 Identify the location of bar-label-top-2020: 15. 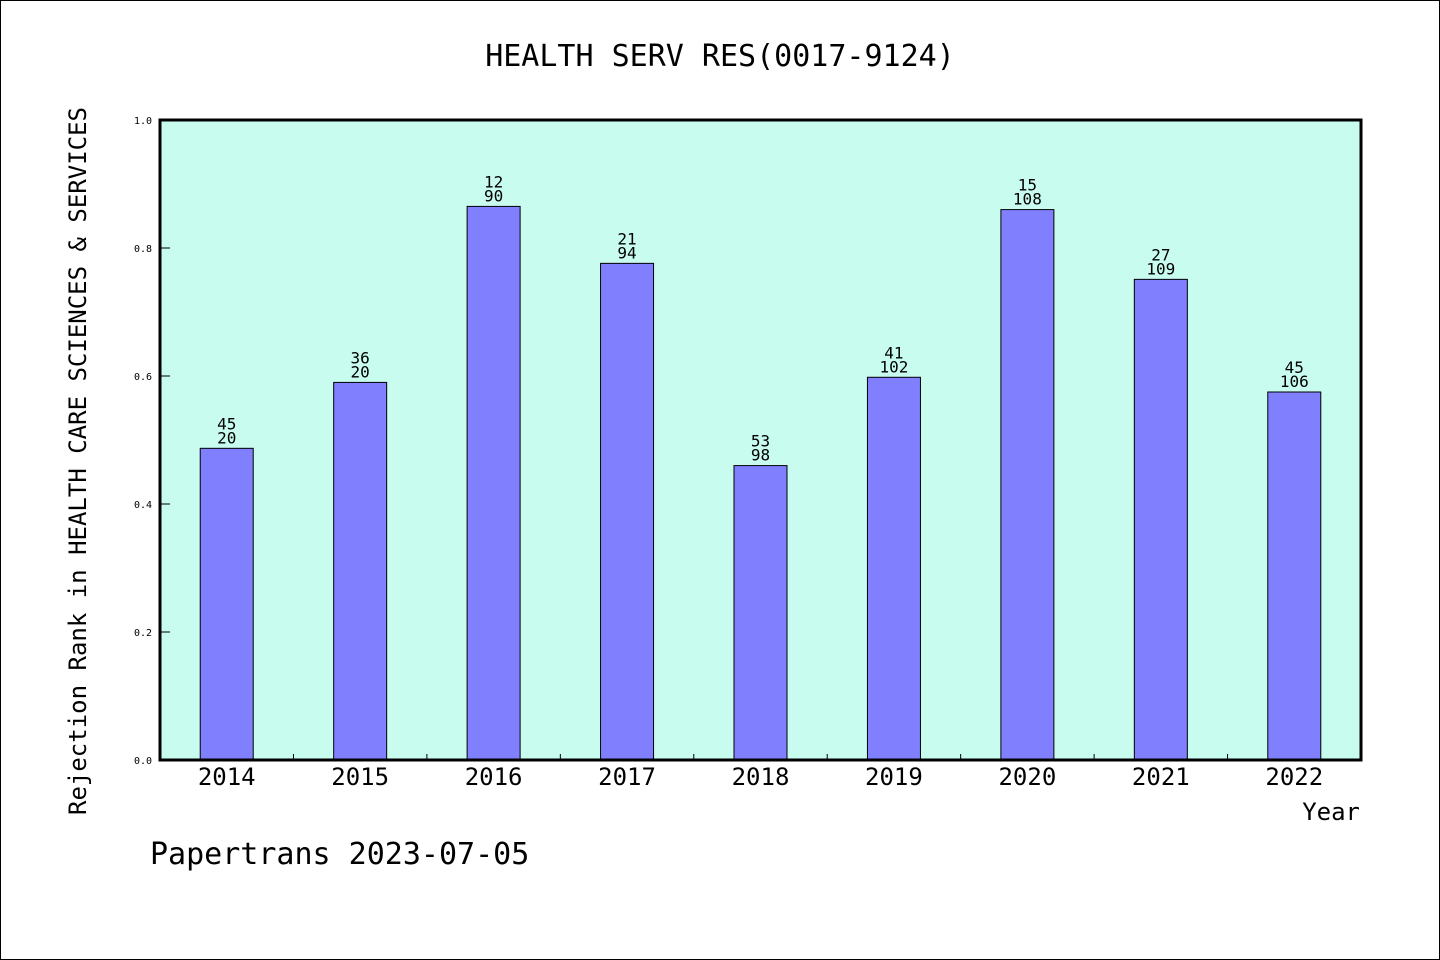
(1027, 185).